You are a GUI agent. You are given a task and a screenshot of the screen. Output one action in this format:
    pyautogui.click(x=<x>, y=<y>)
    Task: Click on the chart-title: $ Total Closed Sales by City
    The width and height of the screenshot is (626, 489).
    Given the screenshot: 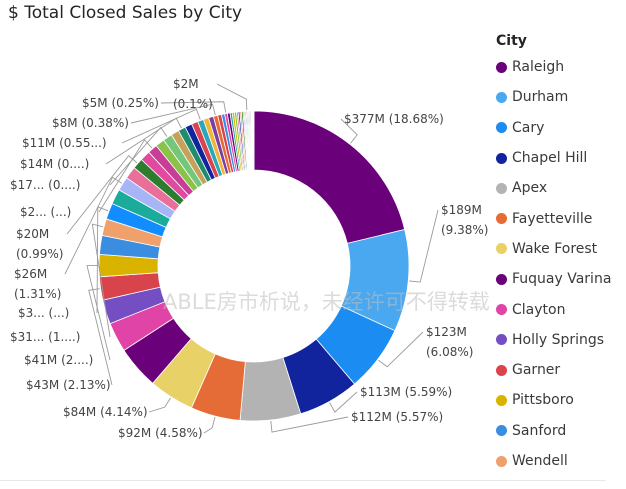 What is the action you would take?
    pyautogui.click(x=125, y=13)
    